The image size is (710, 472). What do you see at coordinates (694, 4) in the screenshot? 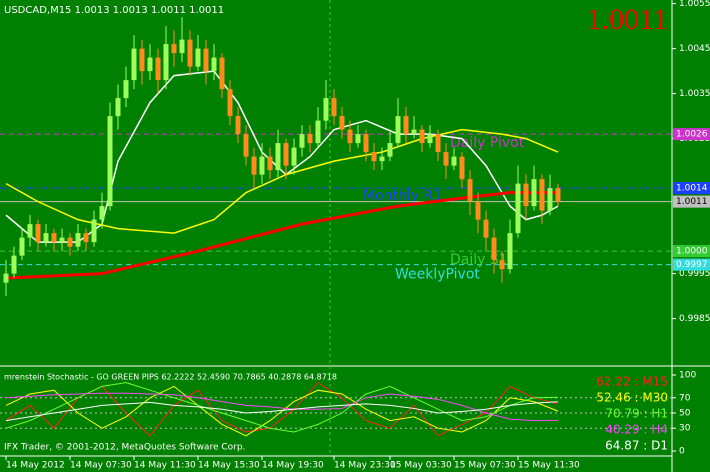
I see `y-tick-label: 1.0055` at bounding box center [694, 4].